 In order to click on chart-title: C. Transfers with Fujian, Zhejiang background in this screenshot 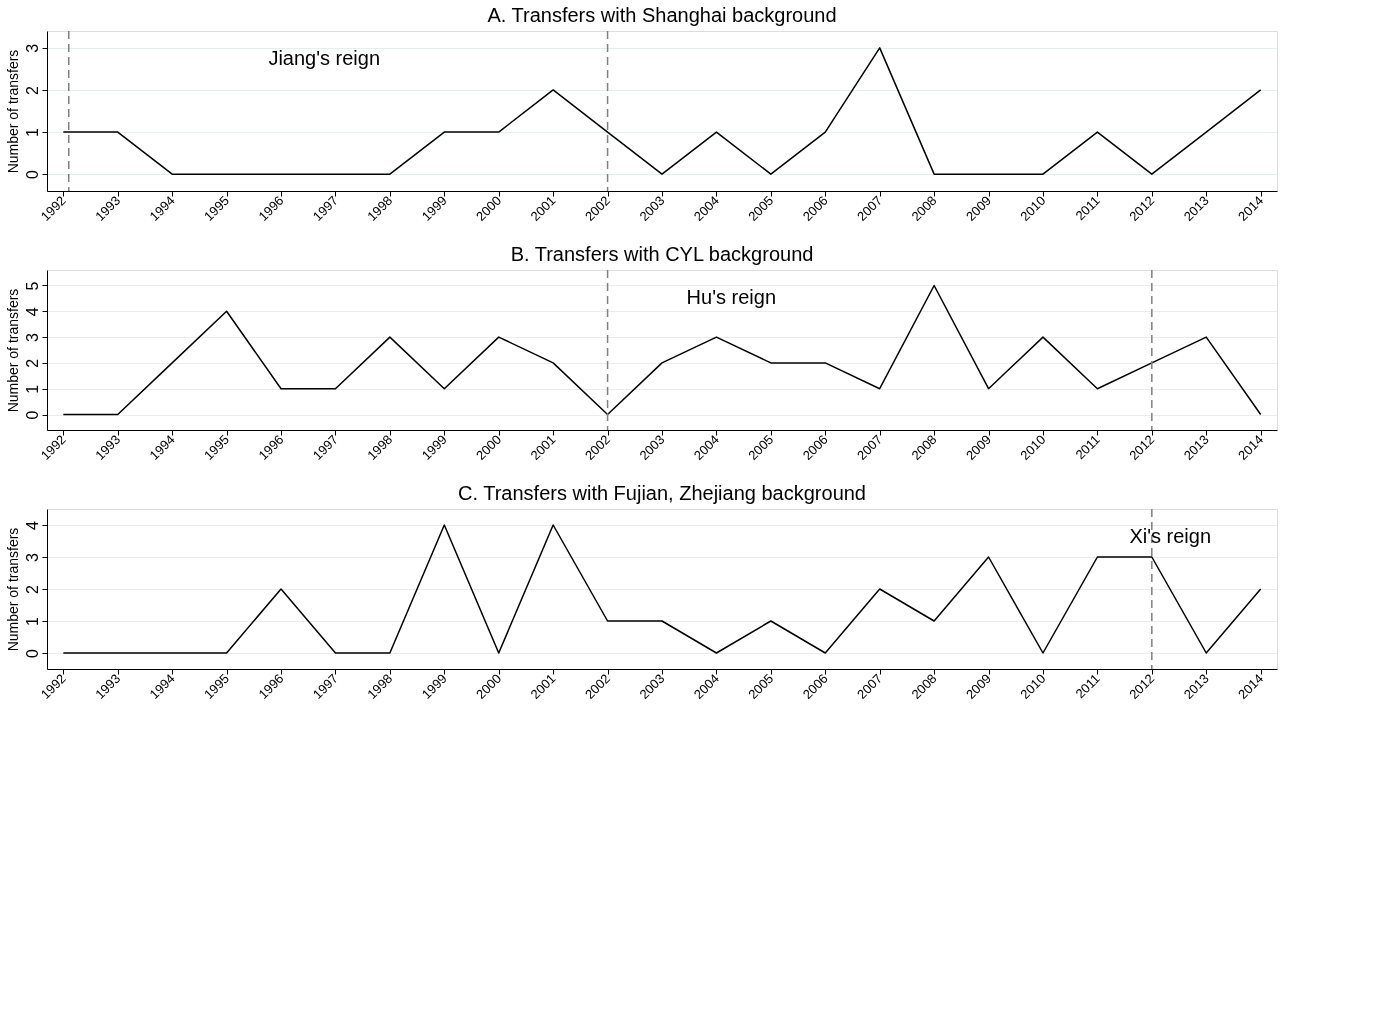, I will do `click(662, 493)`.